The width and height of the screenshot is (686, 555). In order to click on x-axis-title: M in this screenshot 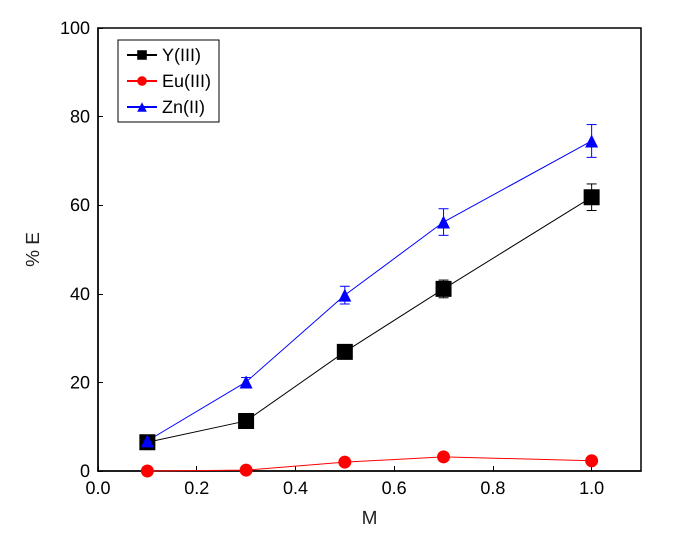, I will do `click(370, 518)`.